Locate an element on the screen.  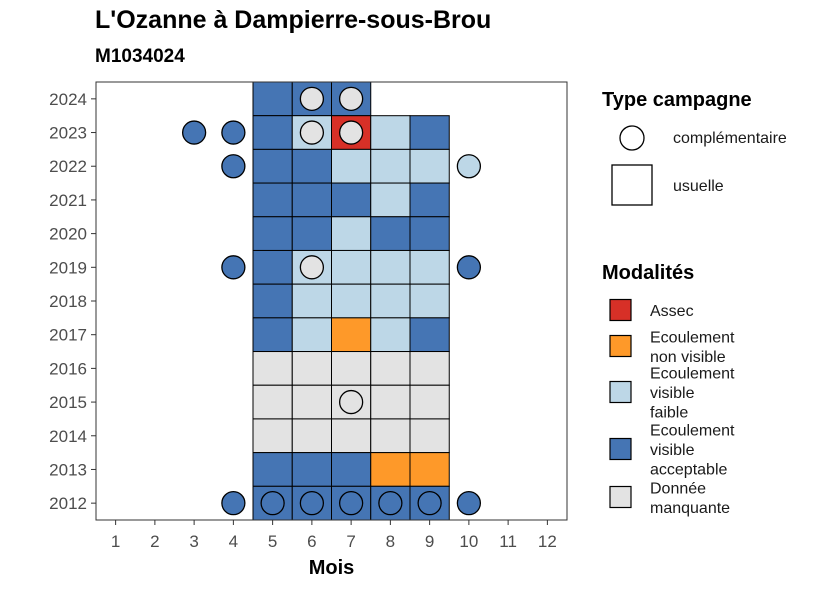
x-tick-label: 11 is located at coordinates (508, 541).